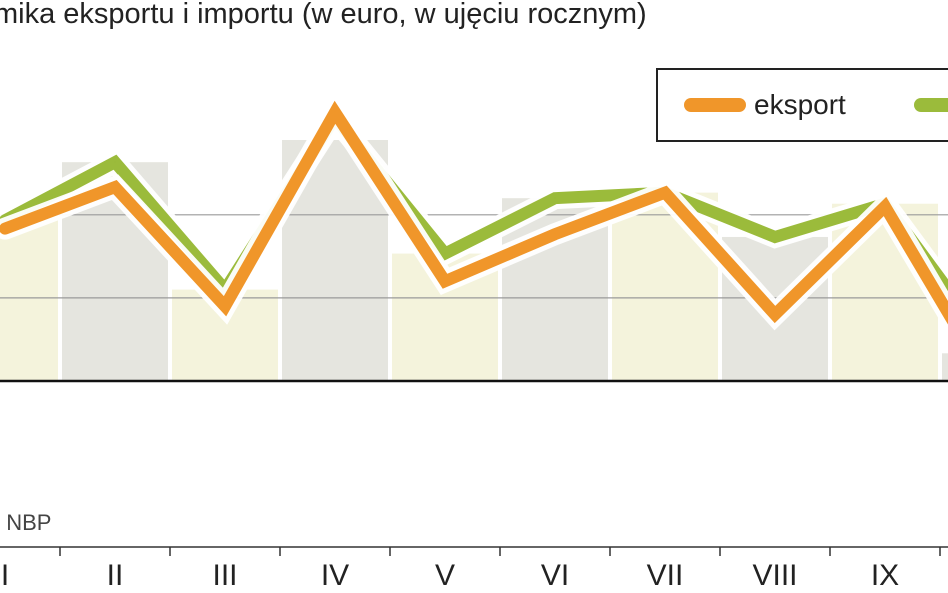  What do you see at coordinates (715, 105) in the screenshot?
I see `legend-swatch-eksport` at bounding box center [715, 105].